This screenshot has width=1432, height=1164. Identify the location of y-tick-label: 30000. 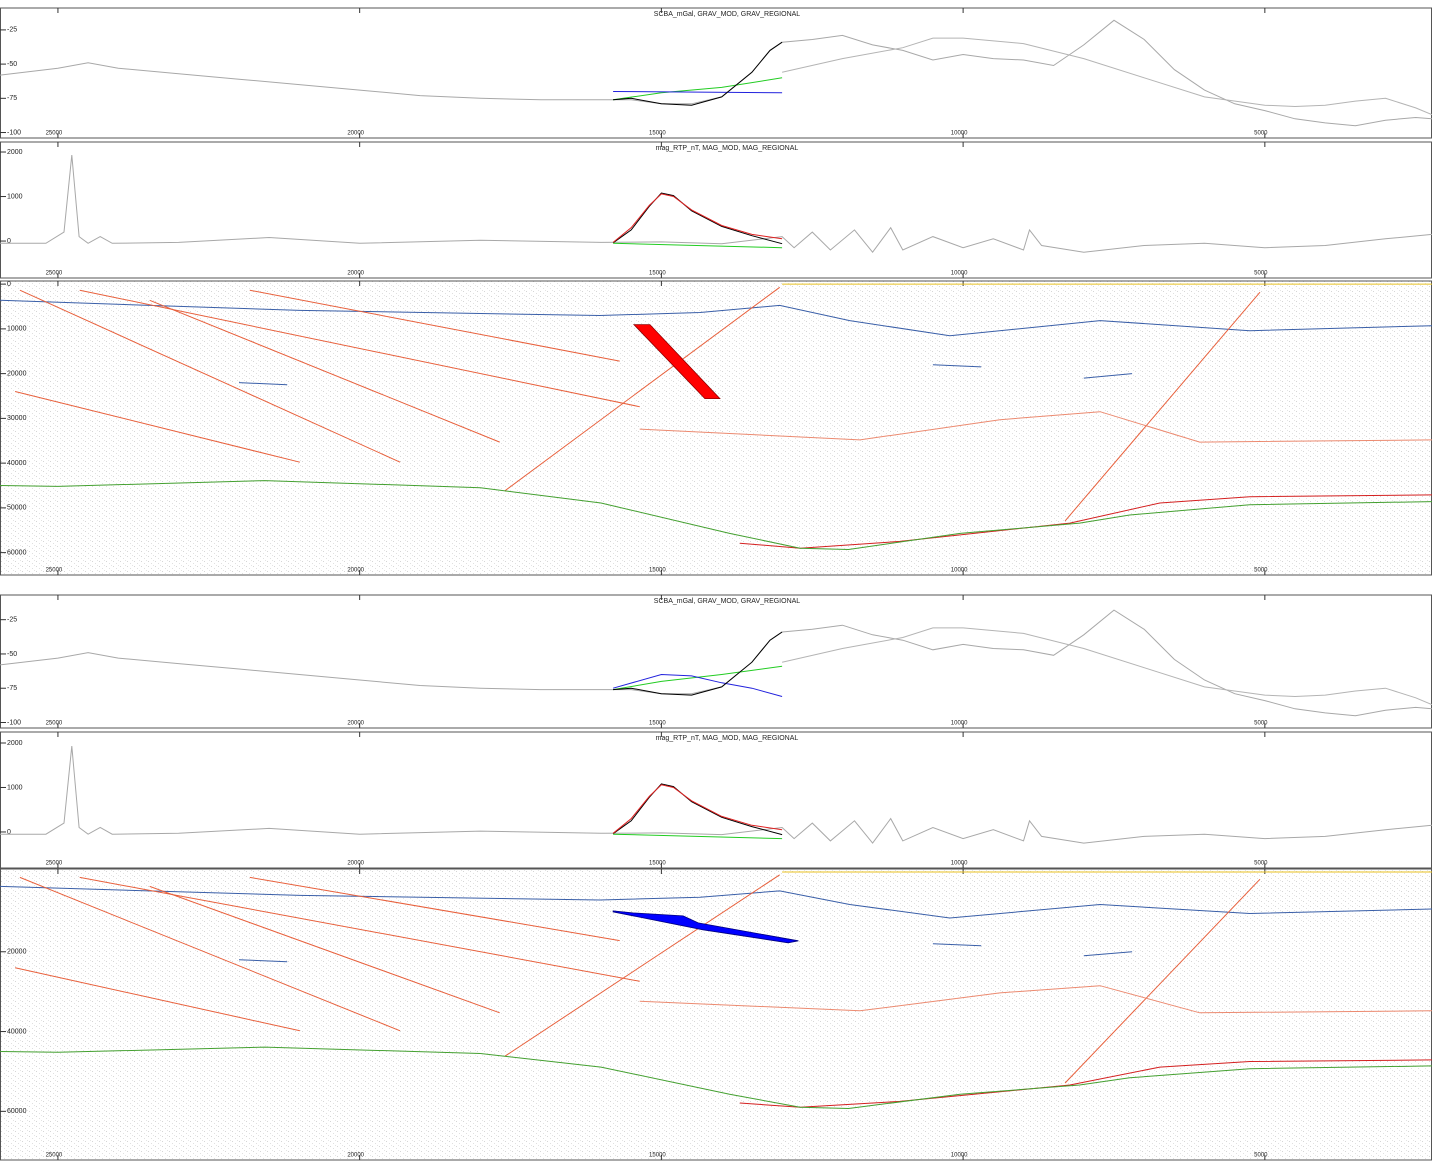
(17, 418).